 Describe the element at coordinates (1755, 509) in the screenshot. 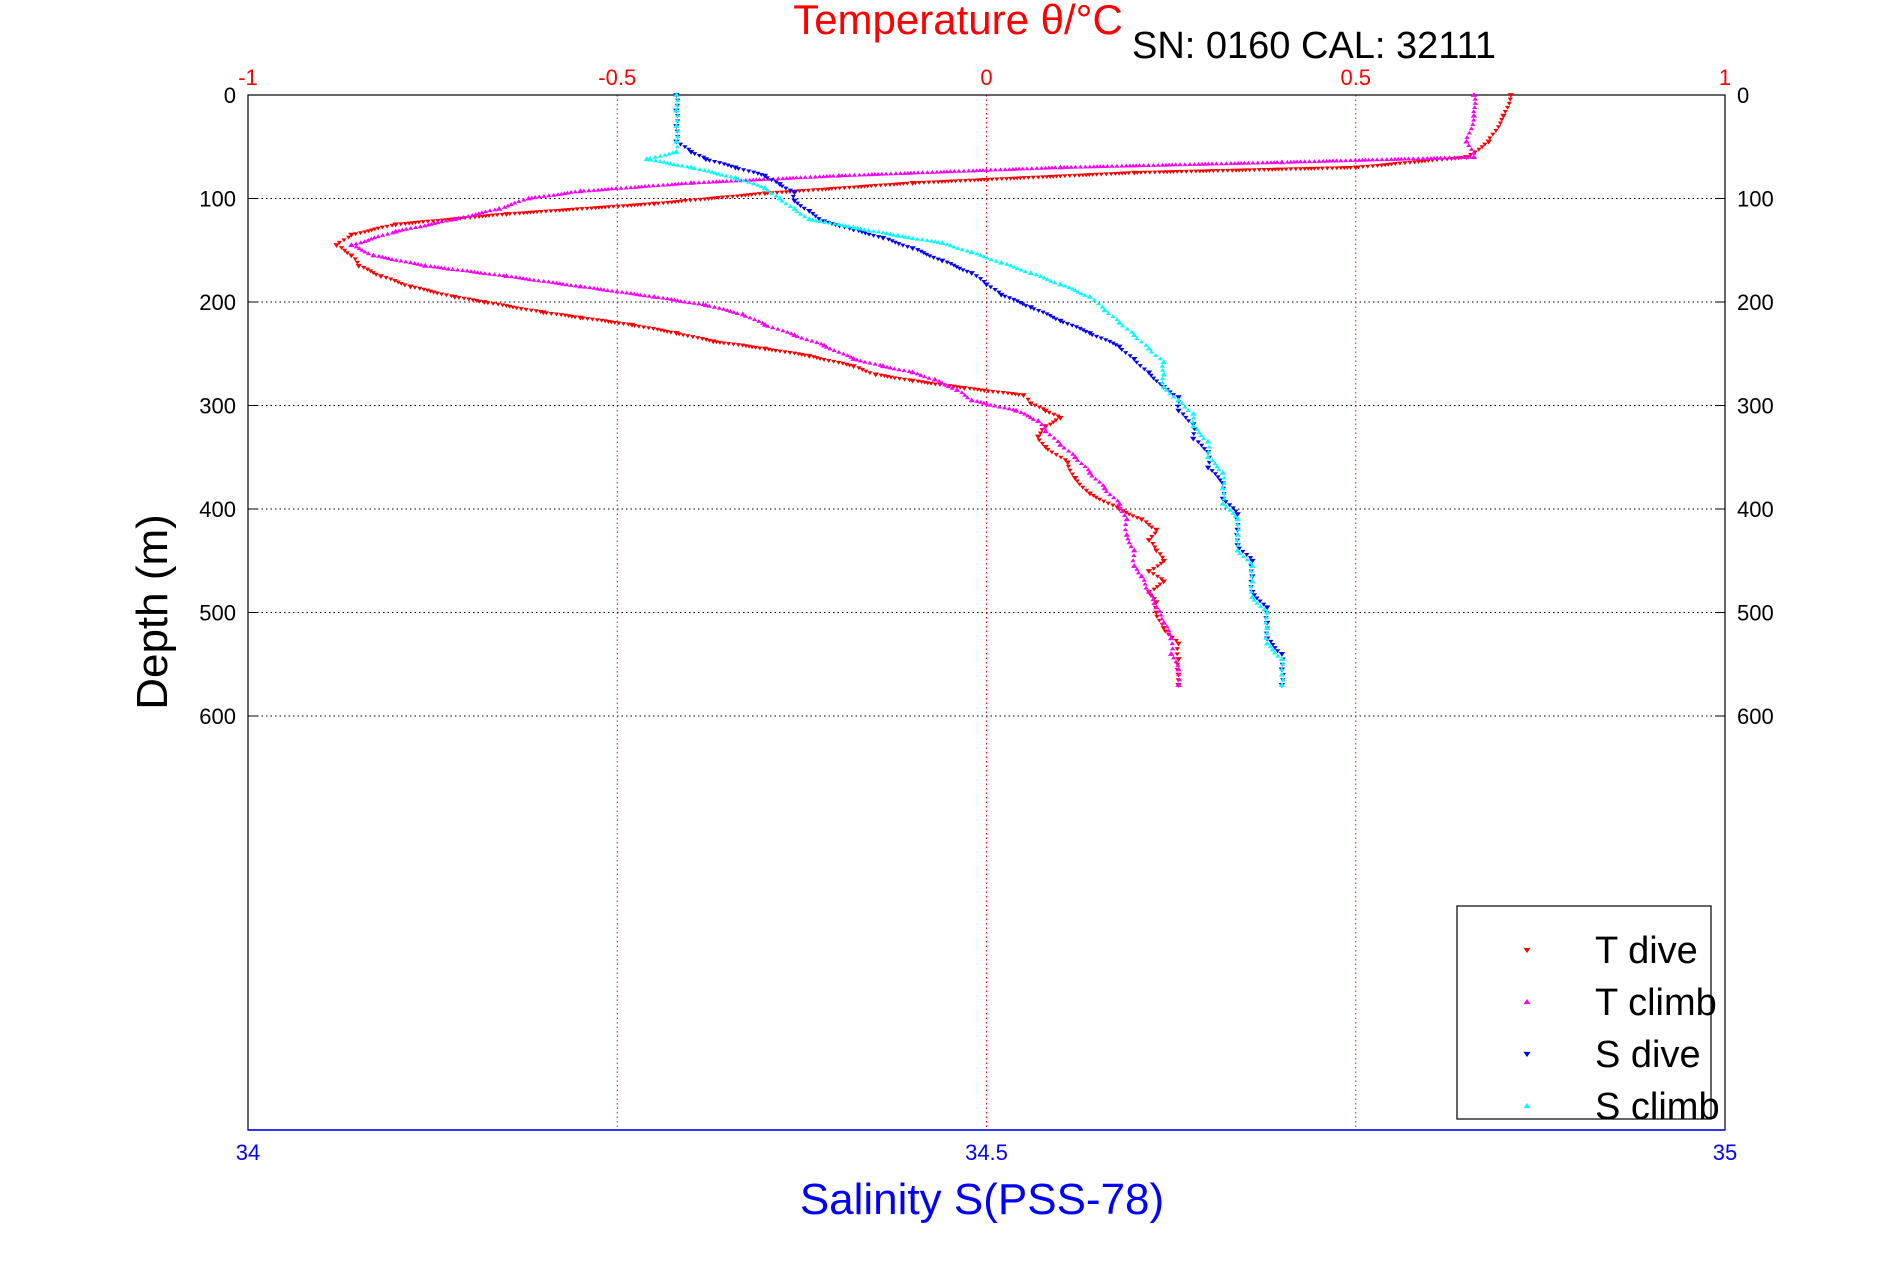

I see `y-tick-label-right: 400` at that location.